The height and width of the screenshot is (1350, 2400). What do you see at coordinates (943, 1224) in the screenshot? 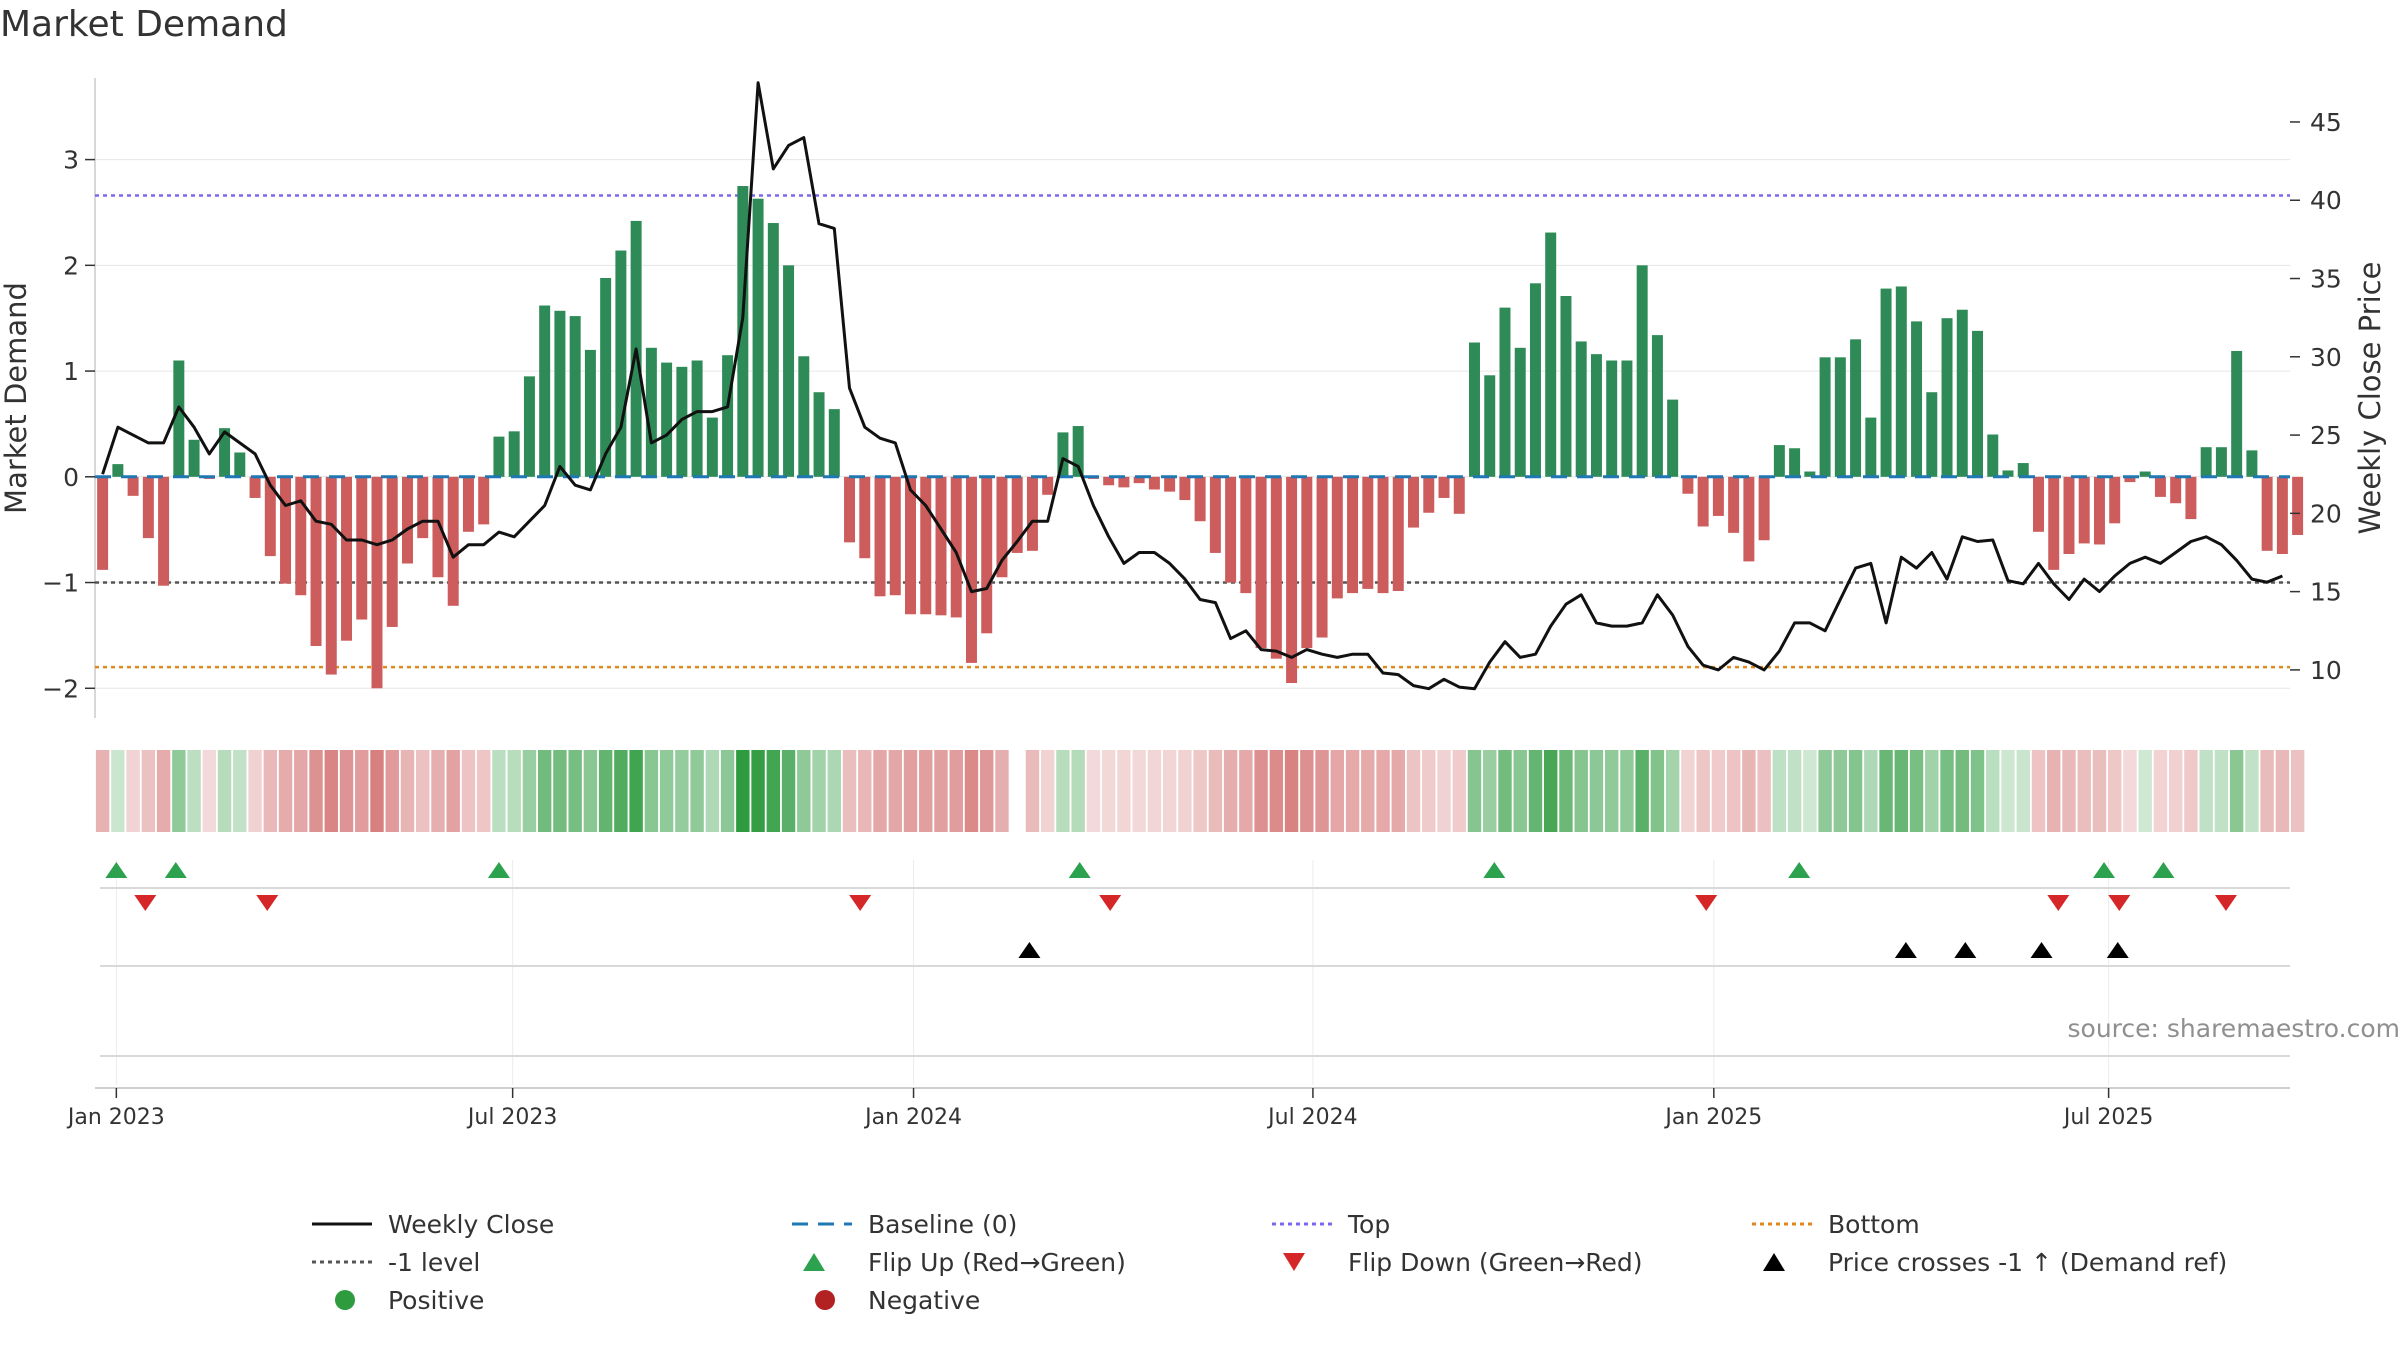
I see `legend-label: Baseline (0)` at bounding box center [943, 1224].